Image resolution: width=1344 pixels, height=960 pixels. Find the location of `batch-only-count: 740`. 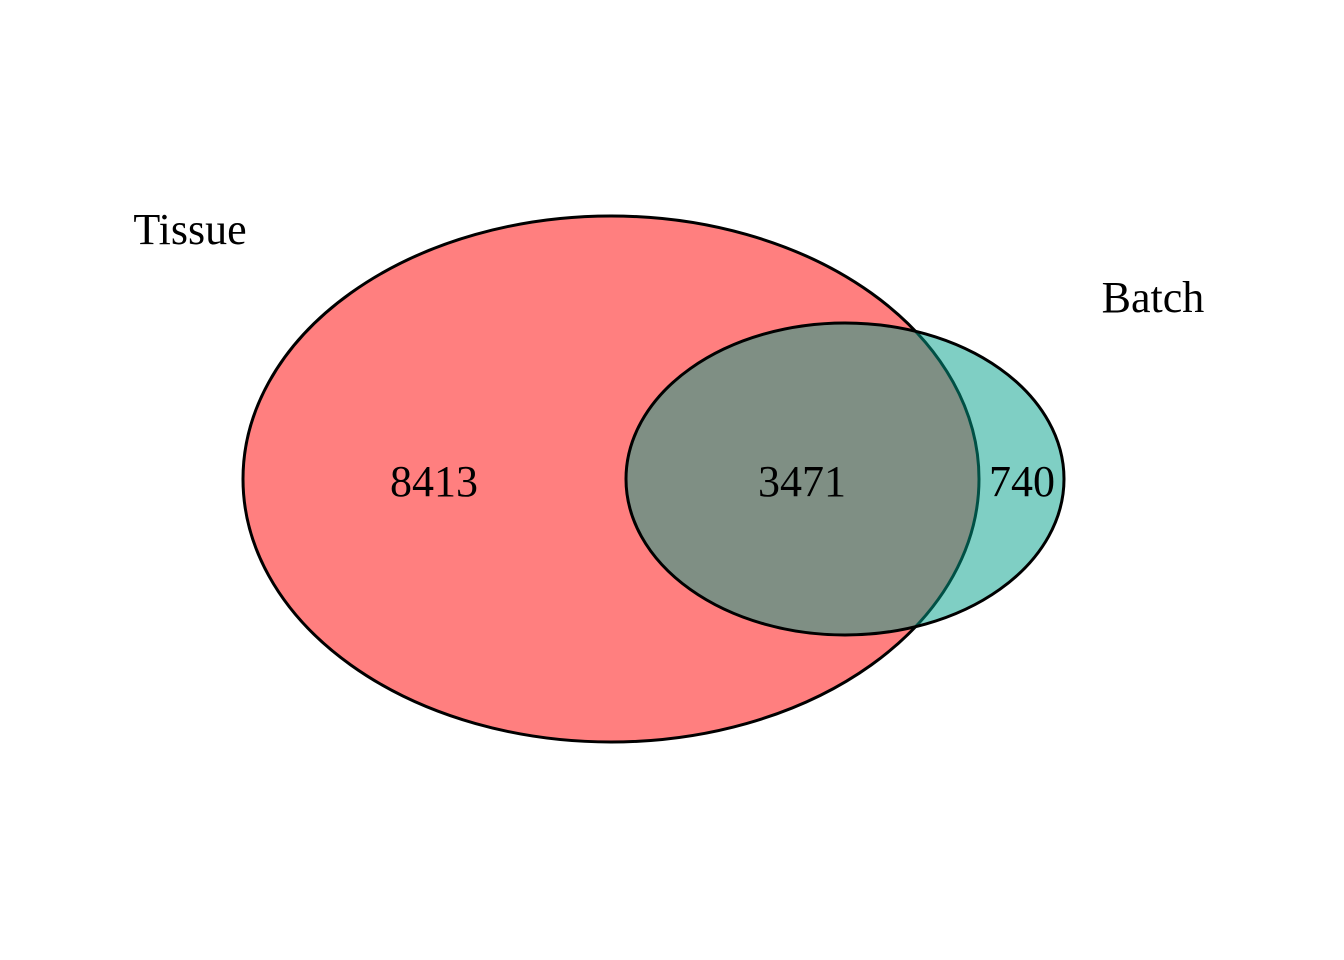

batch-only-count: 740 is located at coordinates (1022, 481).